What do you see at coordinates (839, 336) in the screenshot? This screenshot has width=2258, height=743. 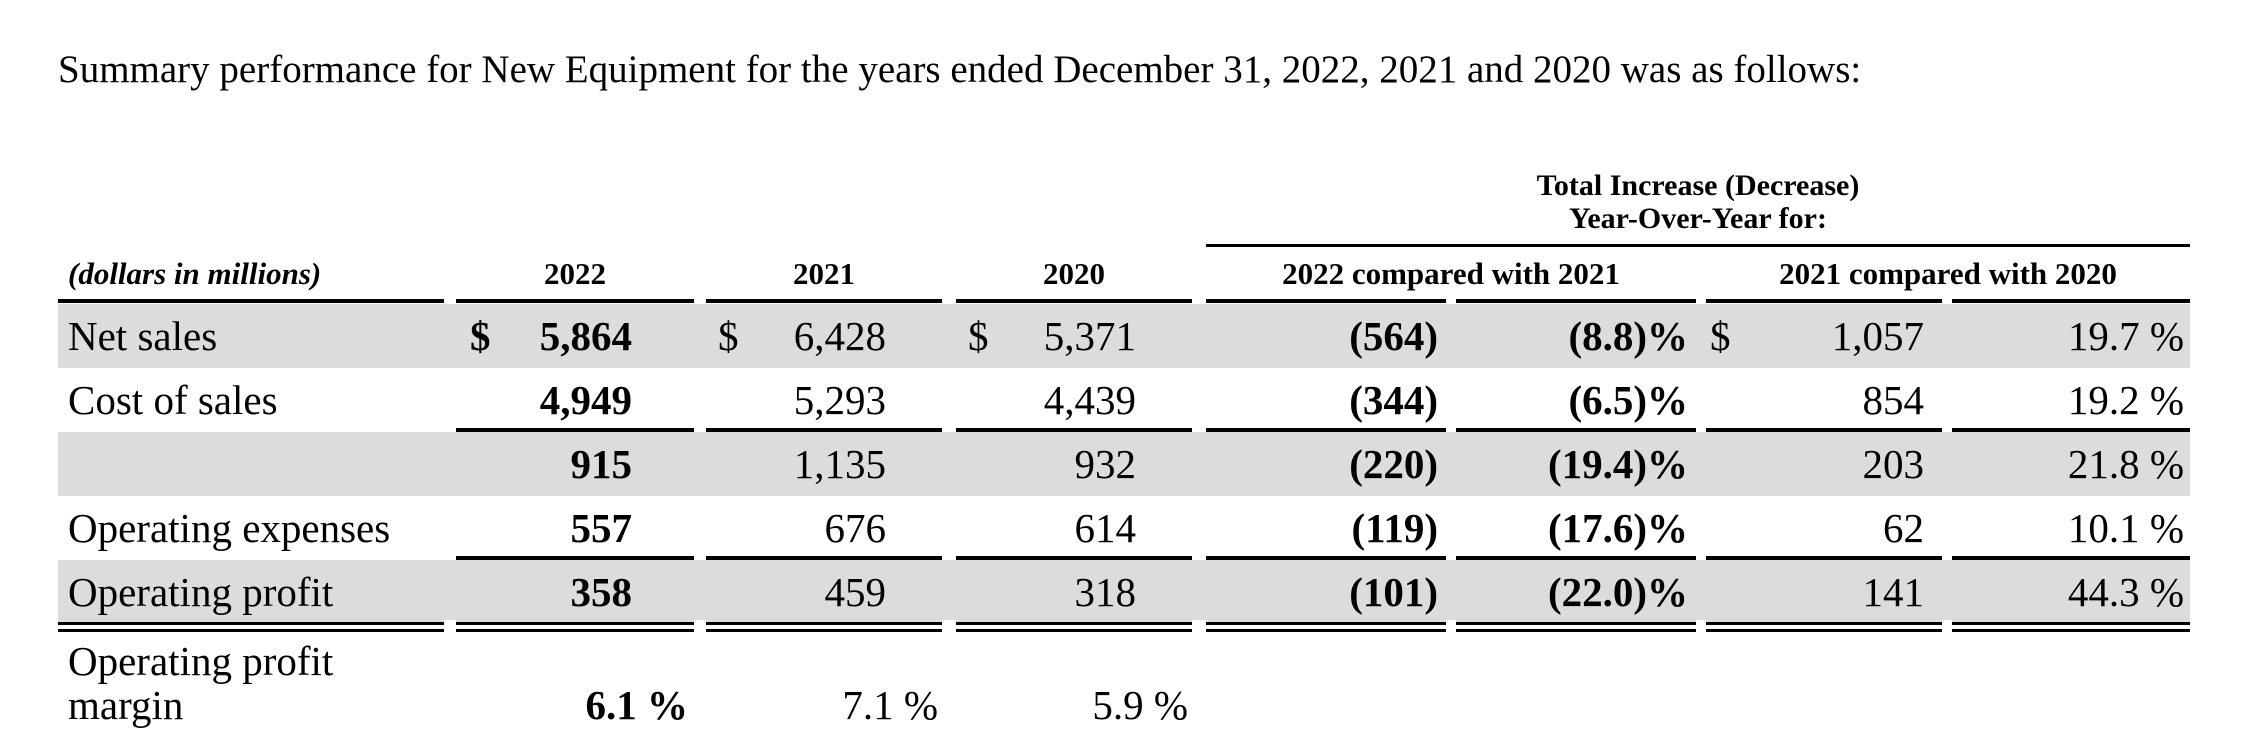 I see `cell-2021: 6,428` at bounding box center [839, 336].